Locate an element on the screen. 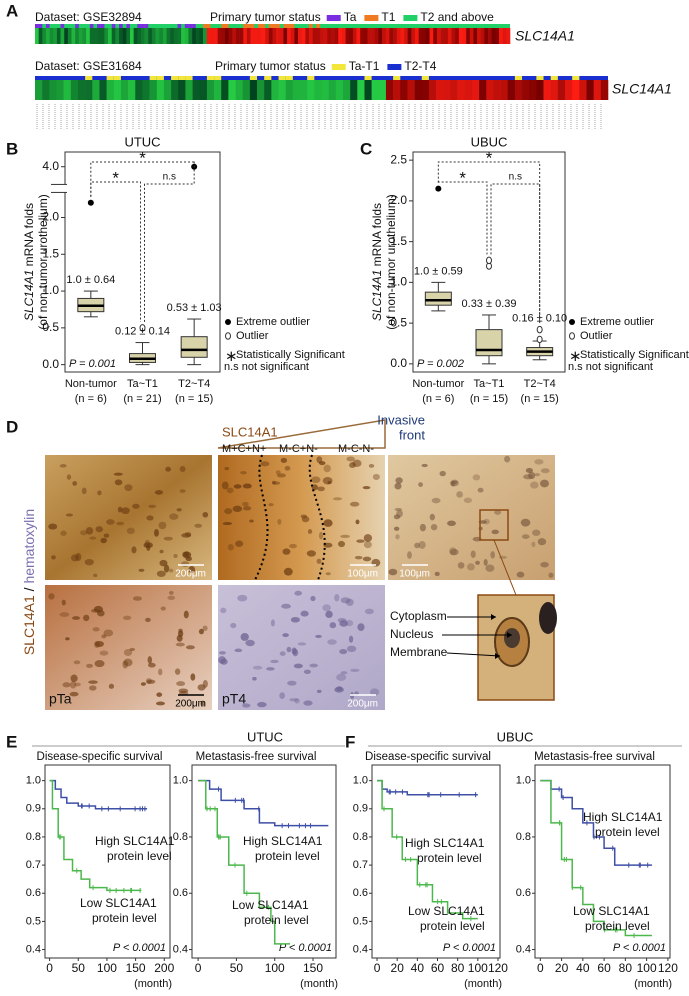 The height and width of the screenshot is (996, 689). p-value: P < 0.0001 is located at coordinates (305, 948).